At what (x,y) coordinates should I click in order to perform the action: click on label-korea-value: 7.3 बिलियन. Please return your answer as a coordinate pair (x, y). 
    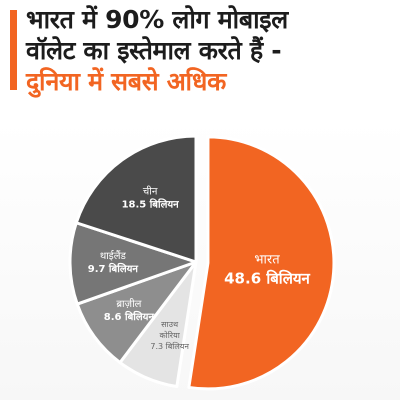
    Looking at the image, I should click on (169, 346).